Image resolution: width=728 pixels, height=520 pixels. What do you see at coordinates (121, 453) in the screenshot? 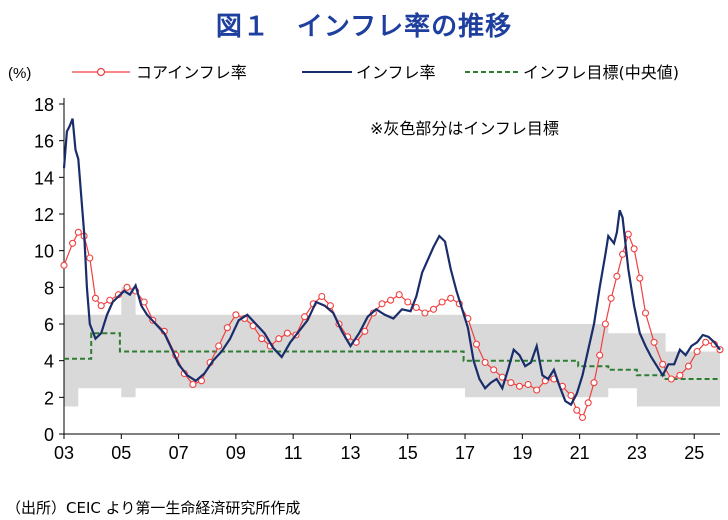
I see `x-tick-label: 05` at bounding box center [121, 453].